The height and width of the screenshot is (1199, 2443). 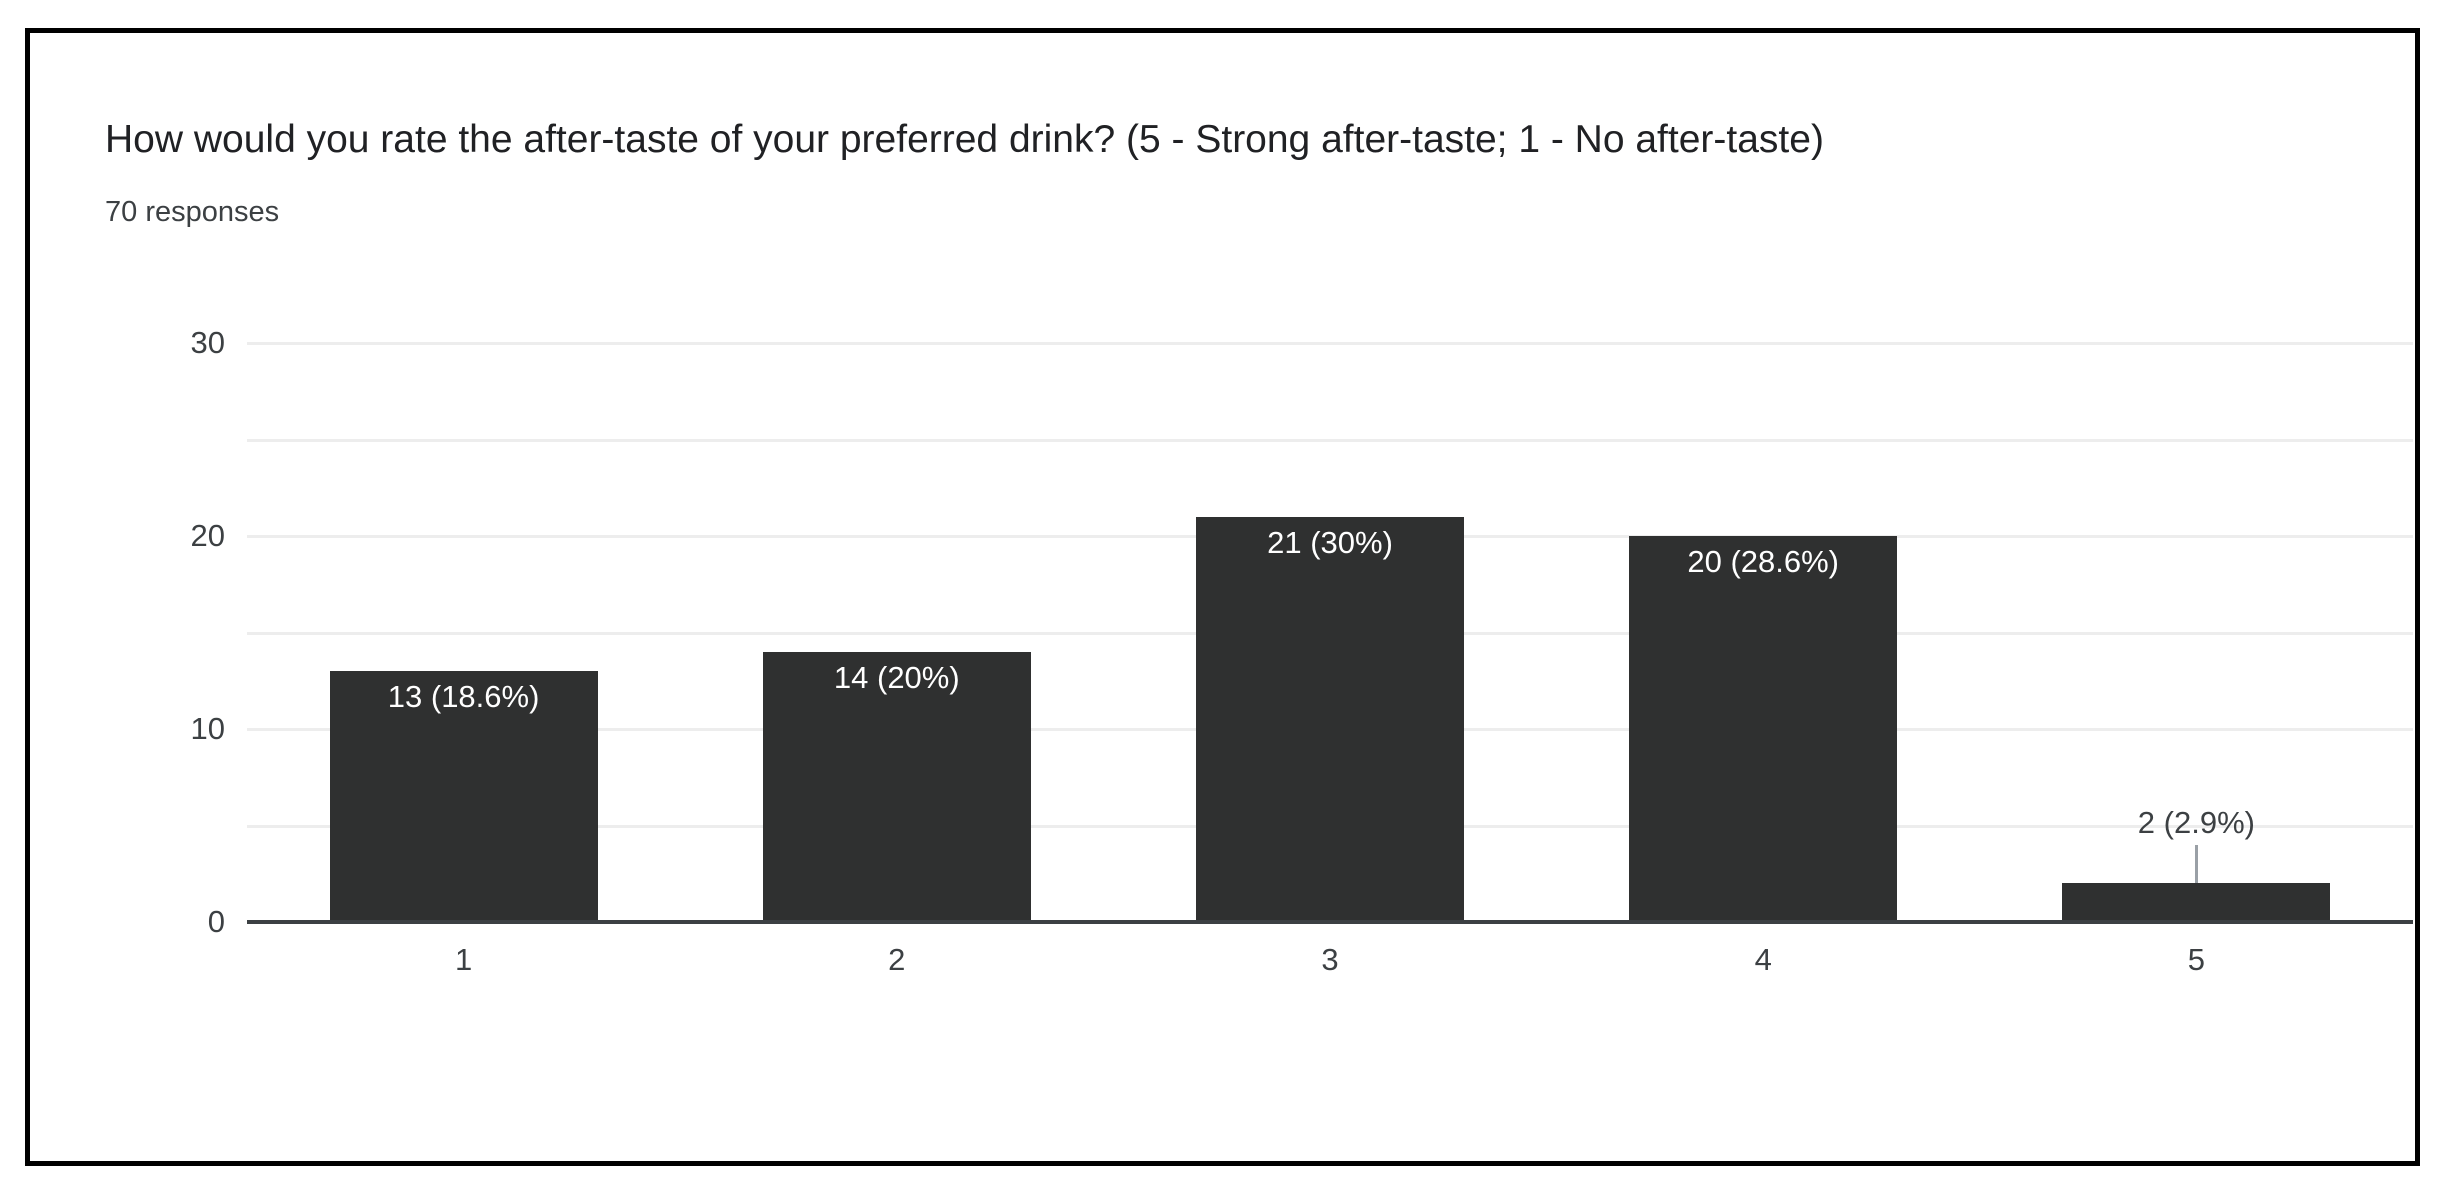 What do you see at coordinates (1330, 542) in the screenshot?
I see `bar-value-label: 21 (30%)` at bounding box center [1330, 542].